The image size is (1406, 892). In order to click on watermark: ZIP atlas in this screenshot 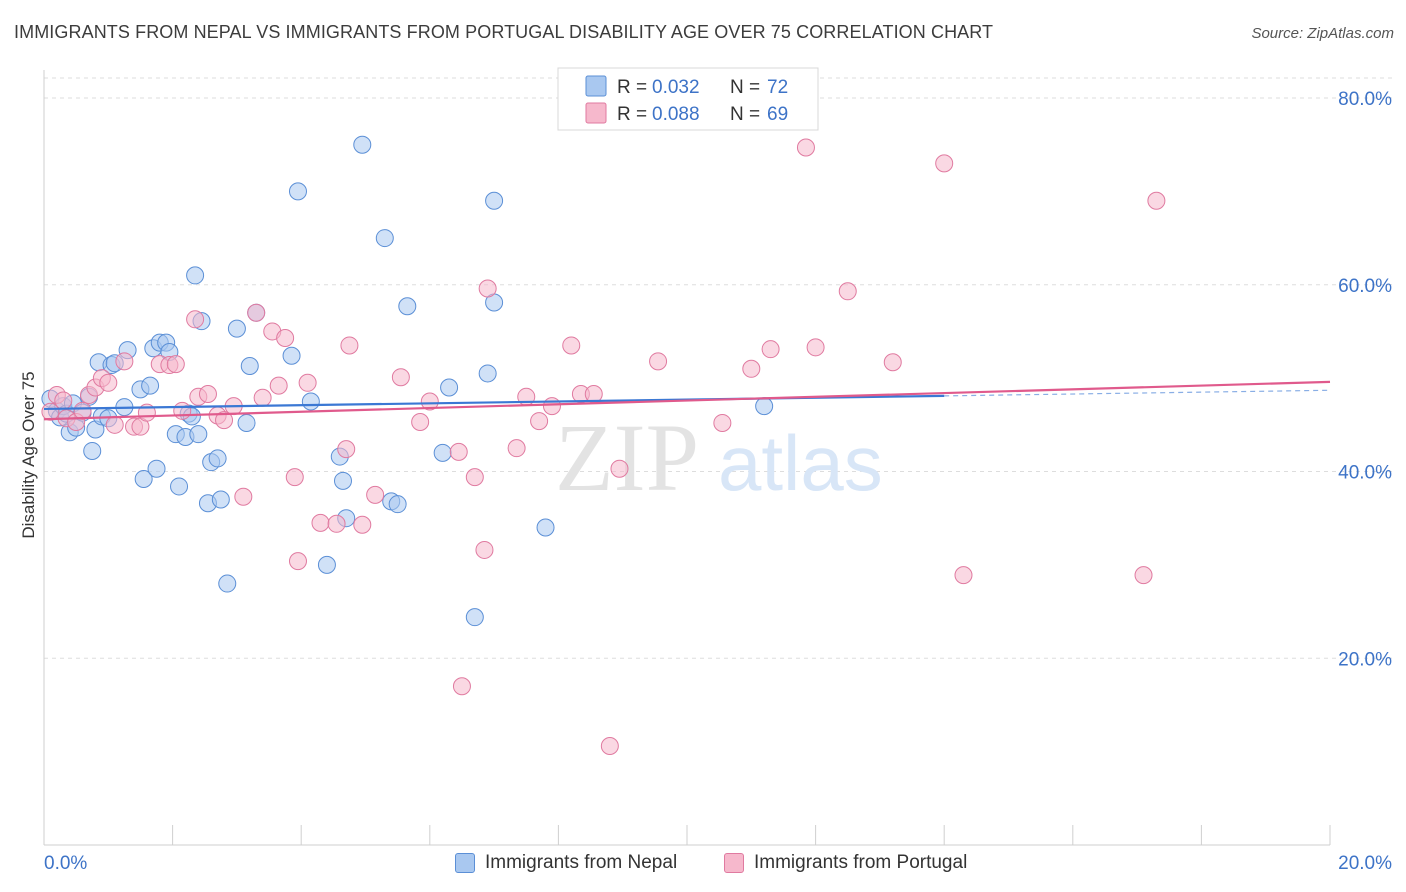, I will do `click(719, 457)`.